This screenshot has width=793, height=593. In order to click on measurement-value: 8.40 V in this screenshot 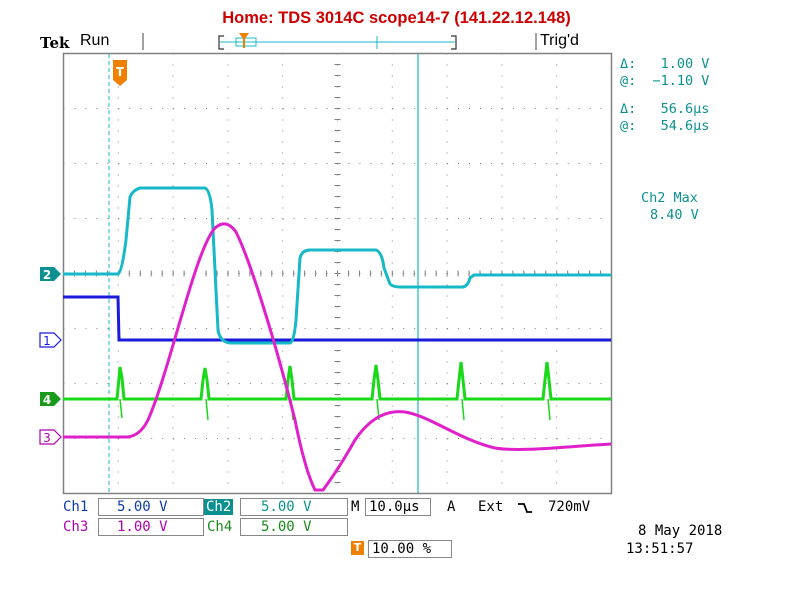, I will do `click(674, 215)`.